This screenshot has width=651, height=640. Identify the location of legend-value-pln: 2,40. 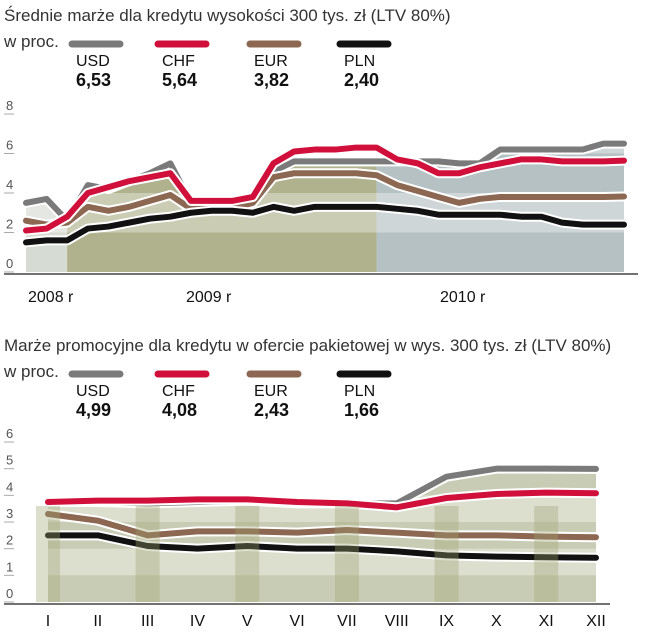
(361, 80).